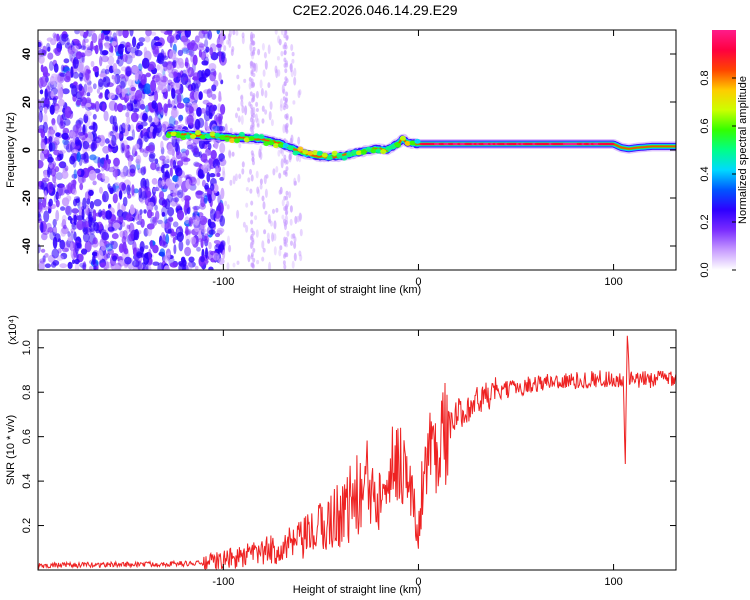  Describe the element at coordinates (724, 150) in the screenshot. I see `colorbar-gradient` at that location.